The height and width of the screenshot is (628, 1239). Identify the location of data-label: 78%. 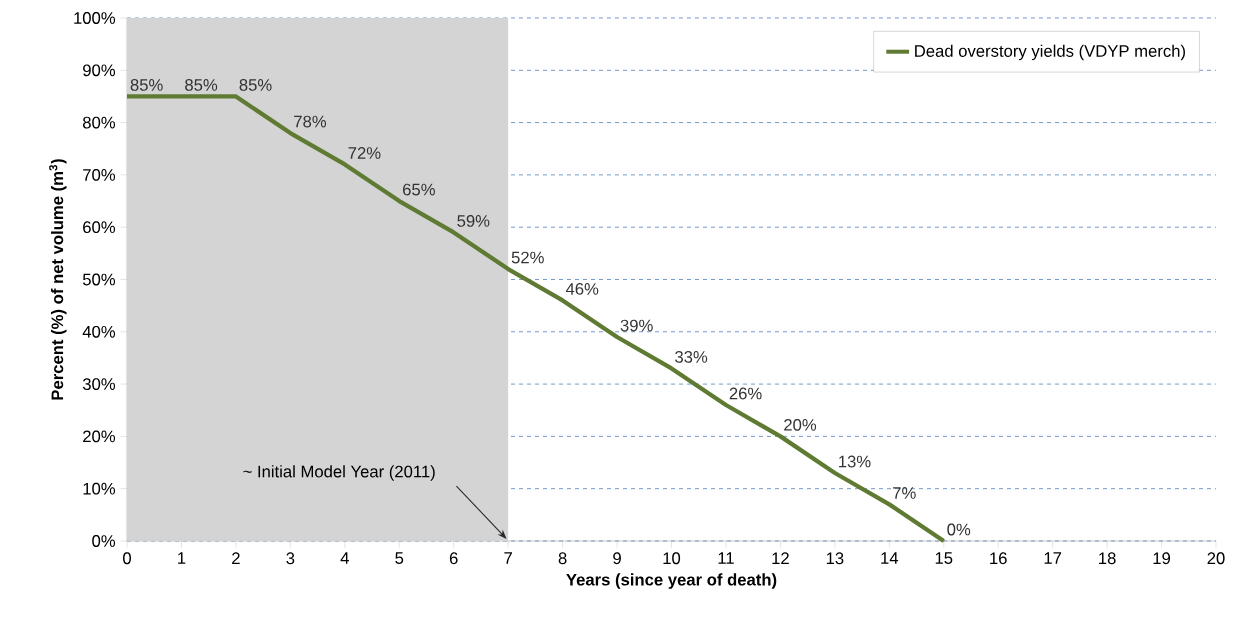
(310, 121).